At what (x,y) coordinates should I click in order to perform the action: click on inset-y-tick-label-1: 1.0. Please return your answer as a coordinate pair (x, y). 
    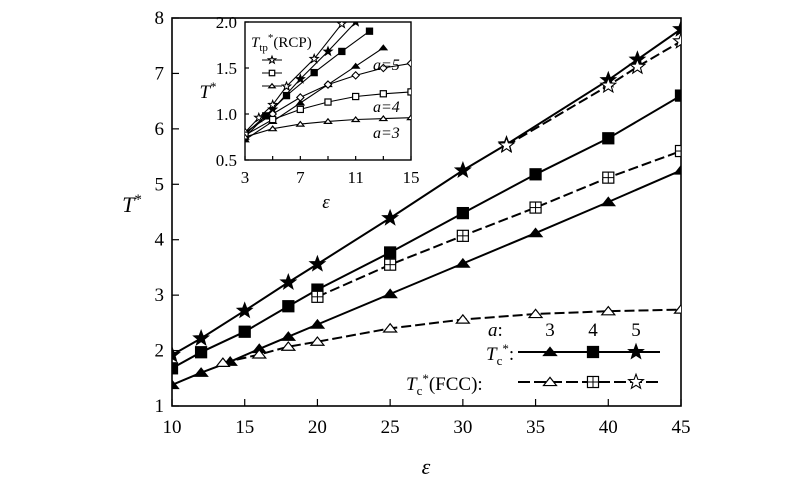
    Looking at the image, I should click on (226, 114).